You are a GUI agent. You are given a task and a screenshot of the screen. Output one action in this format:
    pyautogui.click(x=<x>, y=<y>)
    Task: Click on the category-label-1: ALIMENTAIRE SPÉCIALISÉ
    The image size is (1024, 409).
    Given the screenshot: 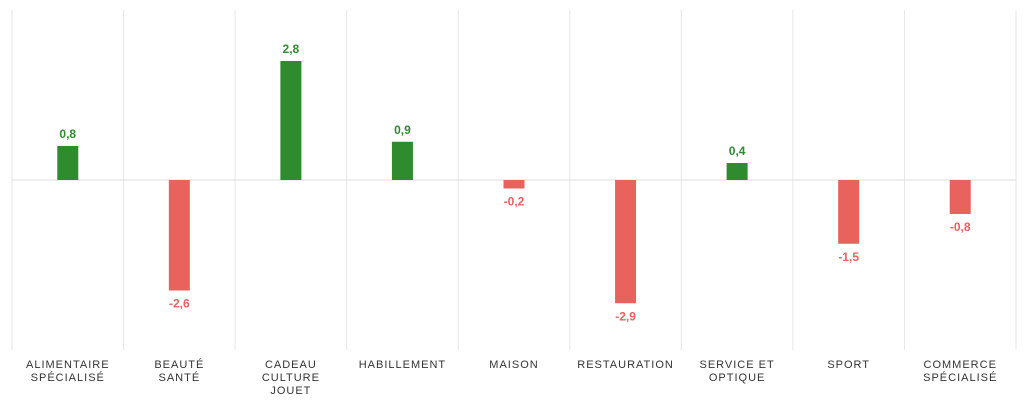 What is the action you would take?
    pyautogui.click(x=68, y=371)
    